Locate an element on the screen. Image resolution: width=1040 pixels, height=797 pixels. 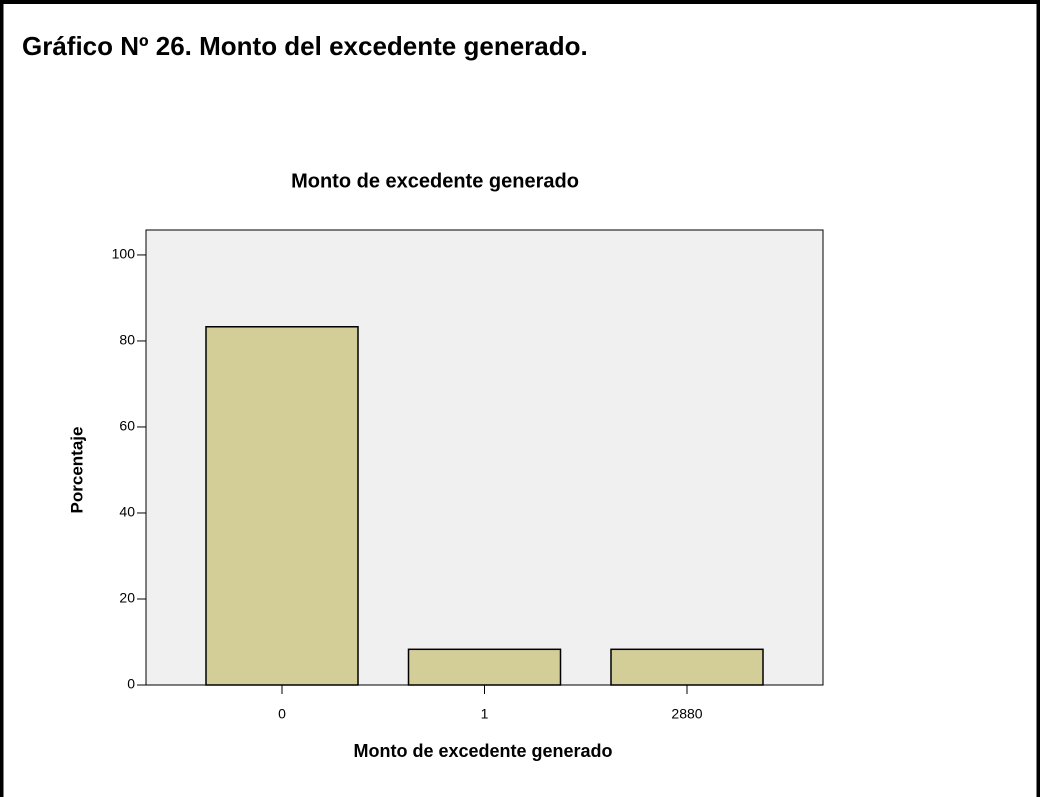
y-tick-label: 40 is located at coordinates (127, 512).